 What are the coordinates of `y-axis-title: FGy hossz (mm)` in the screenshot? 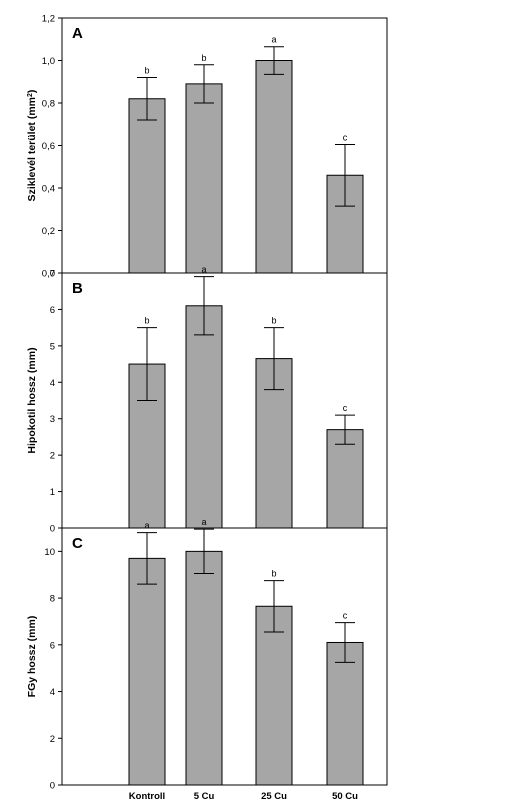 It's located at (32, 657).